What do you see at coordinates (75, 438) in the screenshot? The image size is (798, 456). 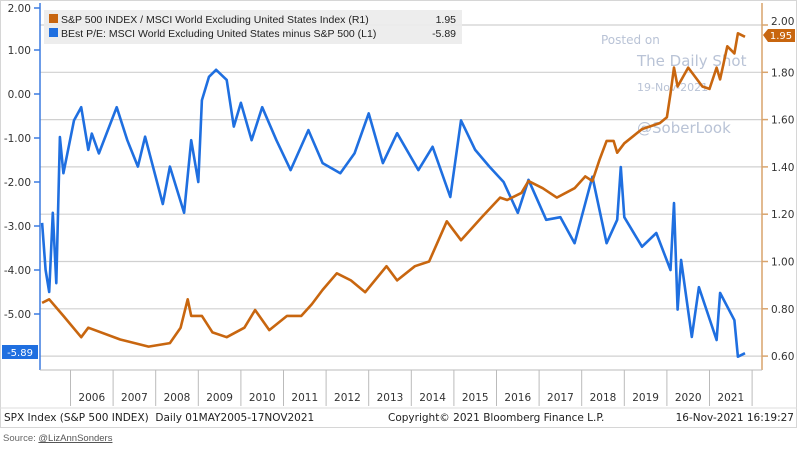 I see `source-link: @LizAnnSonders` at bounding box center [75, 438].